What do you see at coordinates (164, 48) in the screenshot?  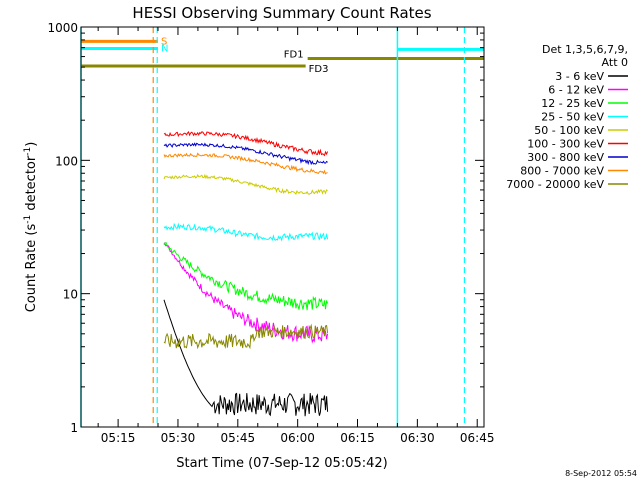 I see `flag-label: N` at bounding box center [164, 48].